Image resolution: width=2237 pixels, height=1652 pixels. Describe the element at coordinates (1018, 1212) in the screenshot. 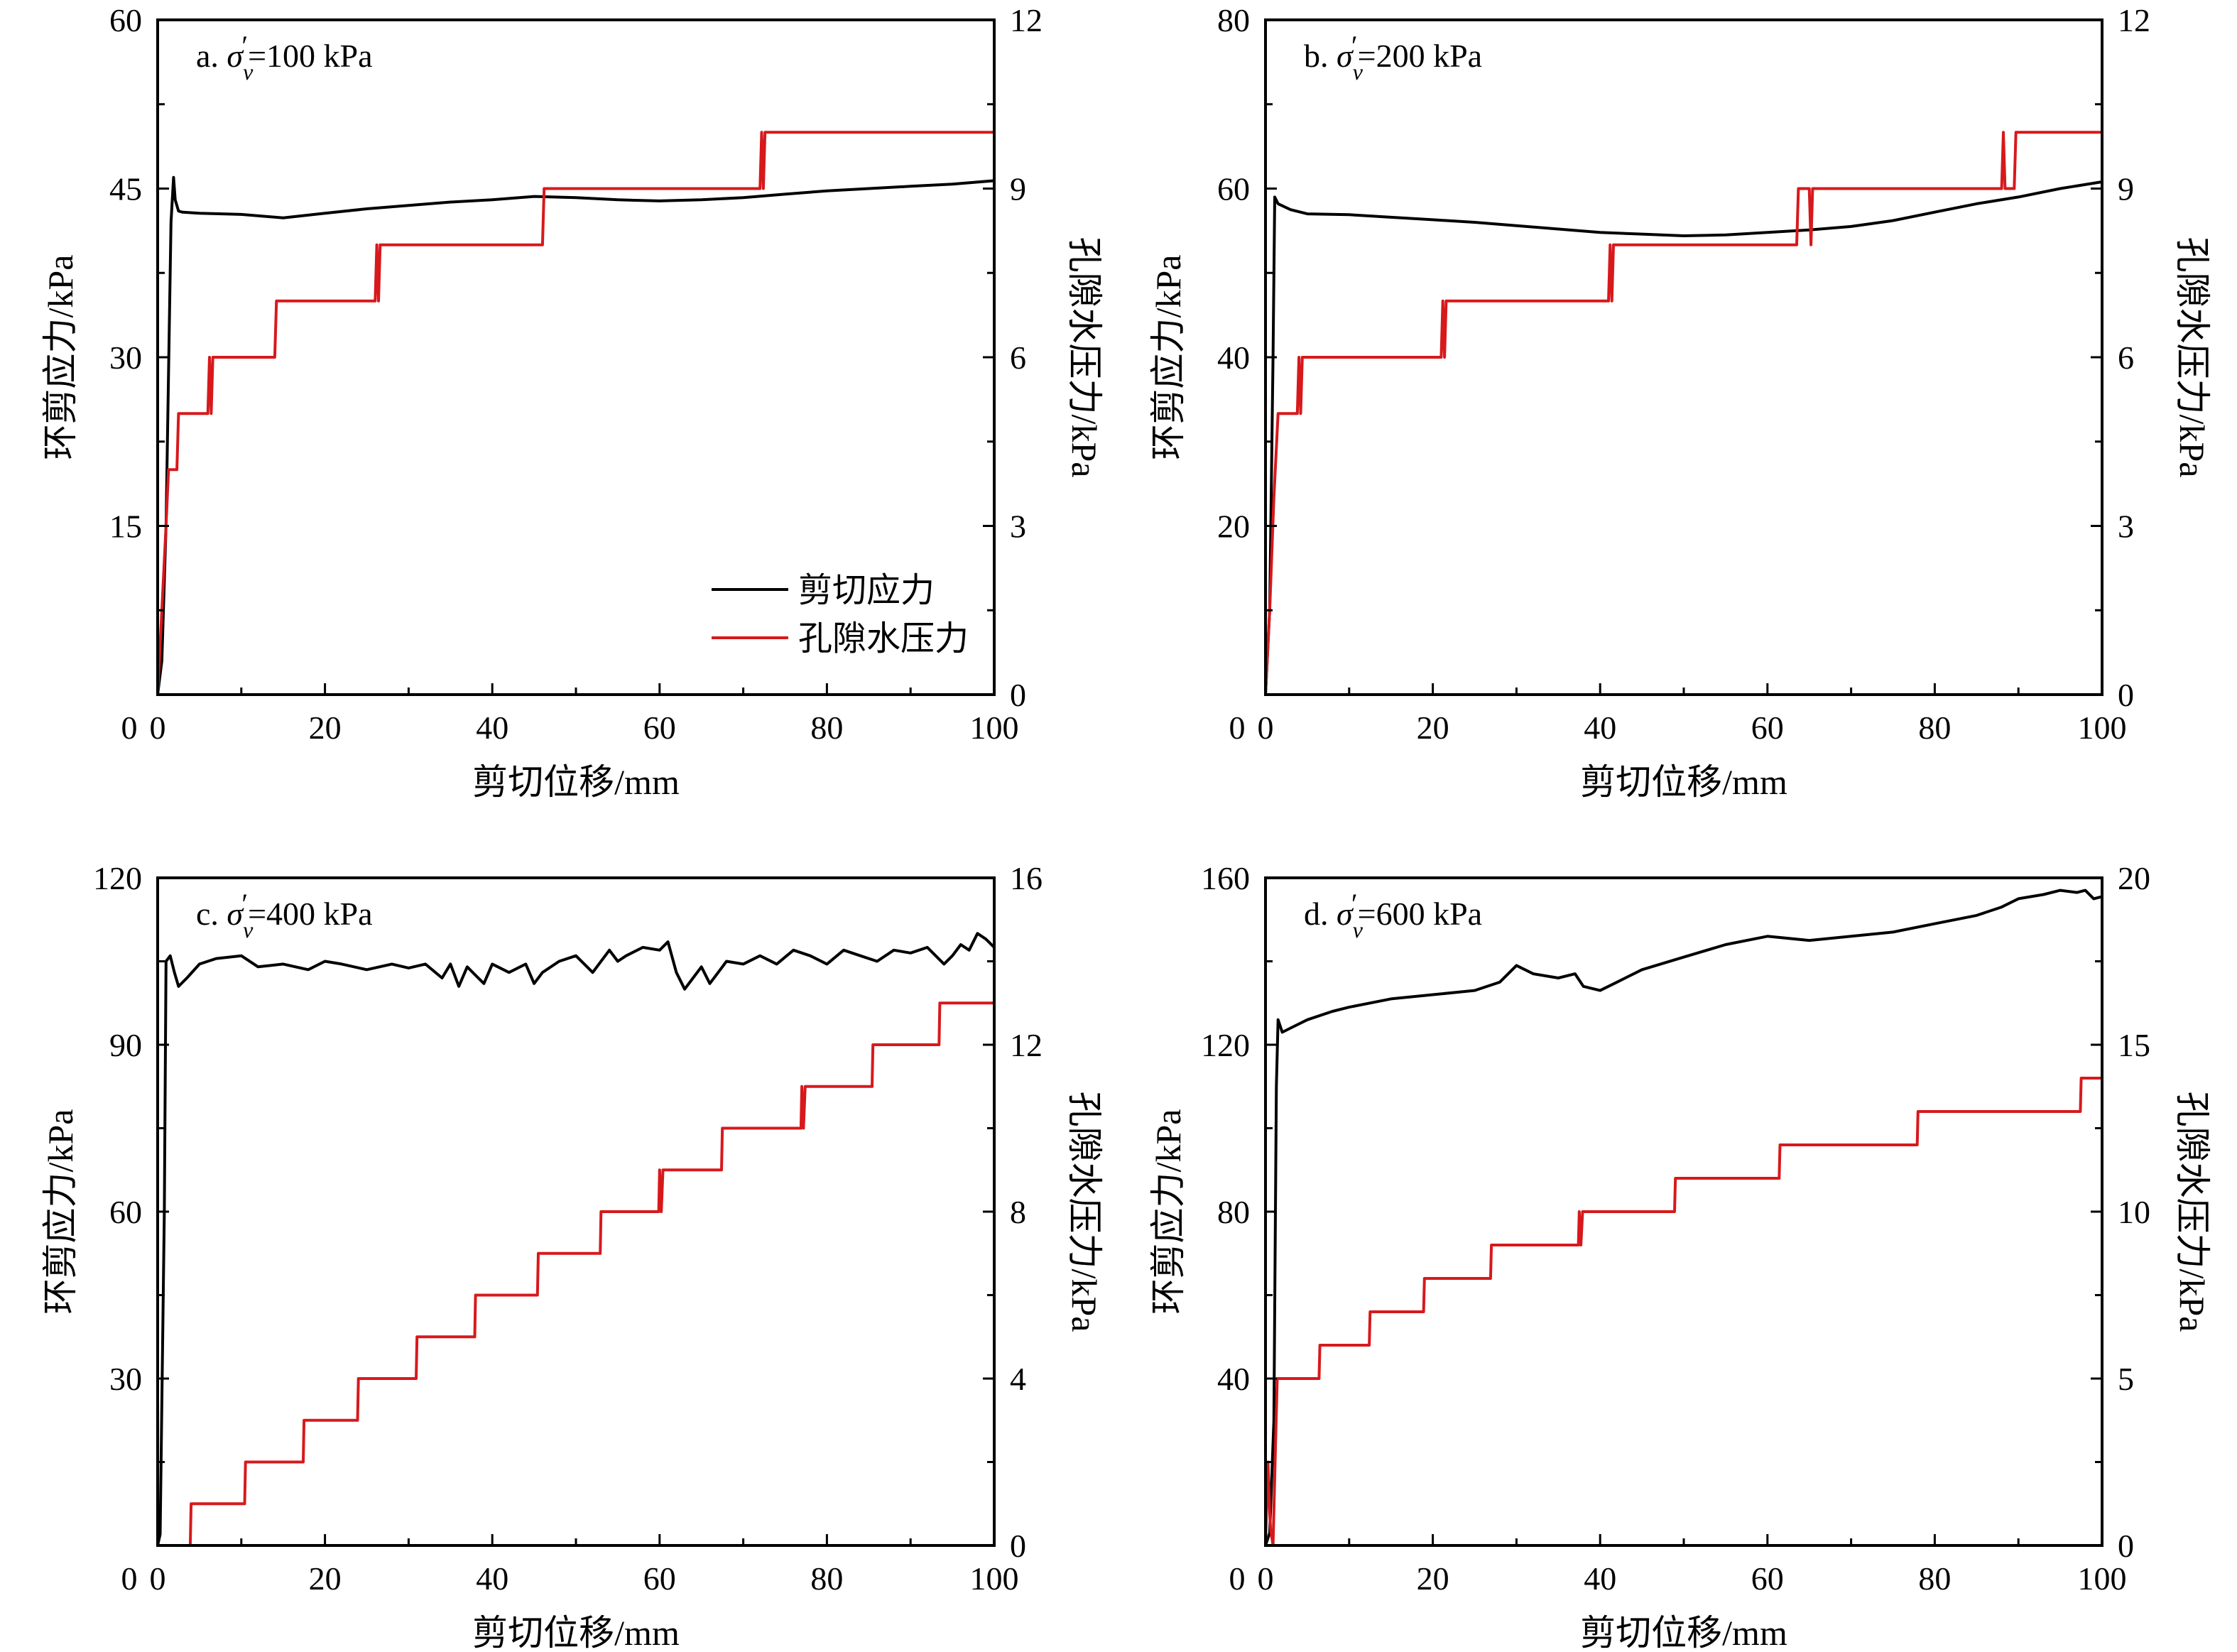

I see `y2-tick-label: 8` at that location.